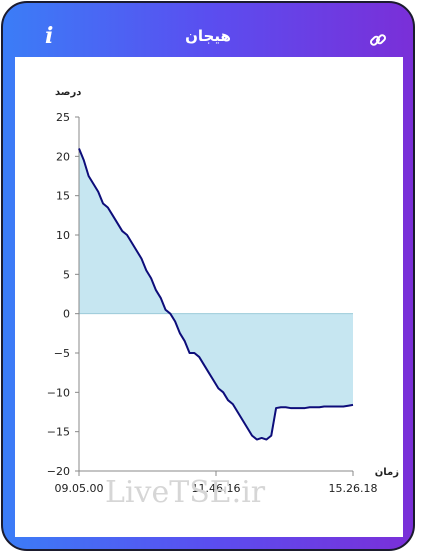 The width and height of the screenshot is (428, 554). Describe the element at coordinates (58, 432) in the screenshot. I see `y-tick-label: −15` at that location.